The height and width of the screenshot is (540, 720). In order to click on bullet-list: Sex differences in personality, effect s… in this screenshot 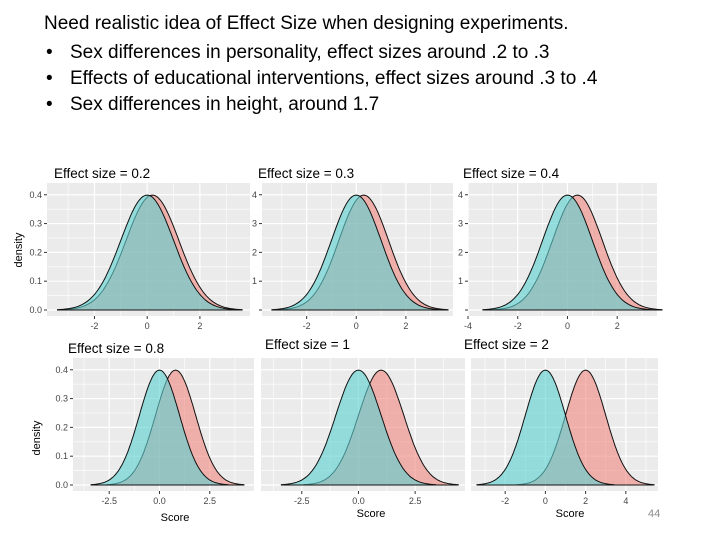, I will do `click(320, 79)`.